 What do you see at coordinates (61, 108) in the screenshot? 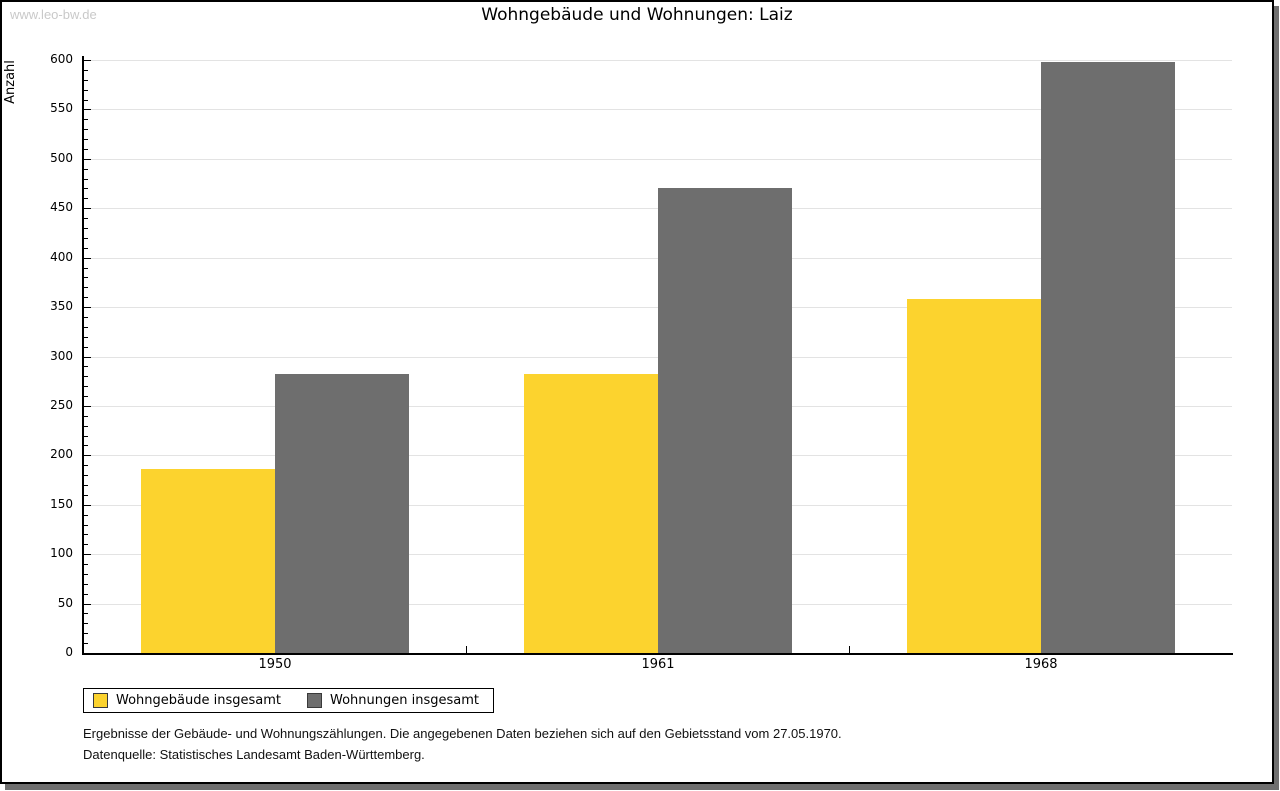
I see `y-tick-label: 550` at bounding box center [61, 108].